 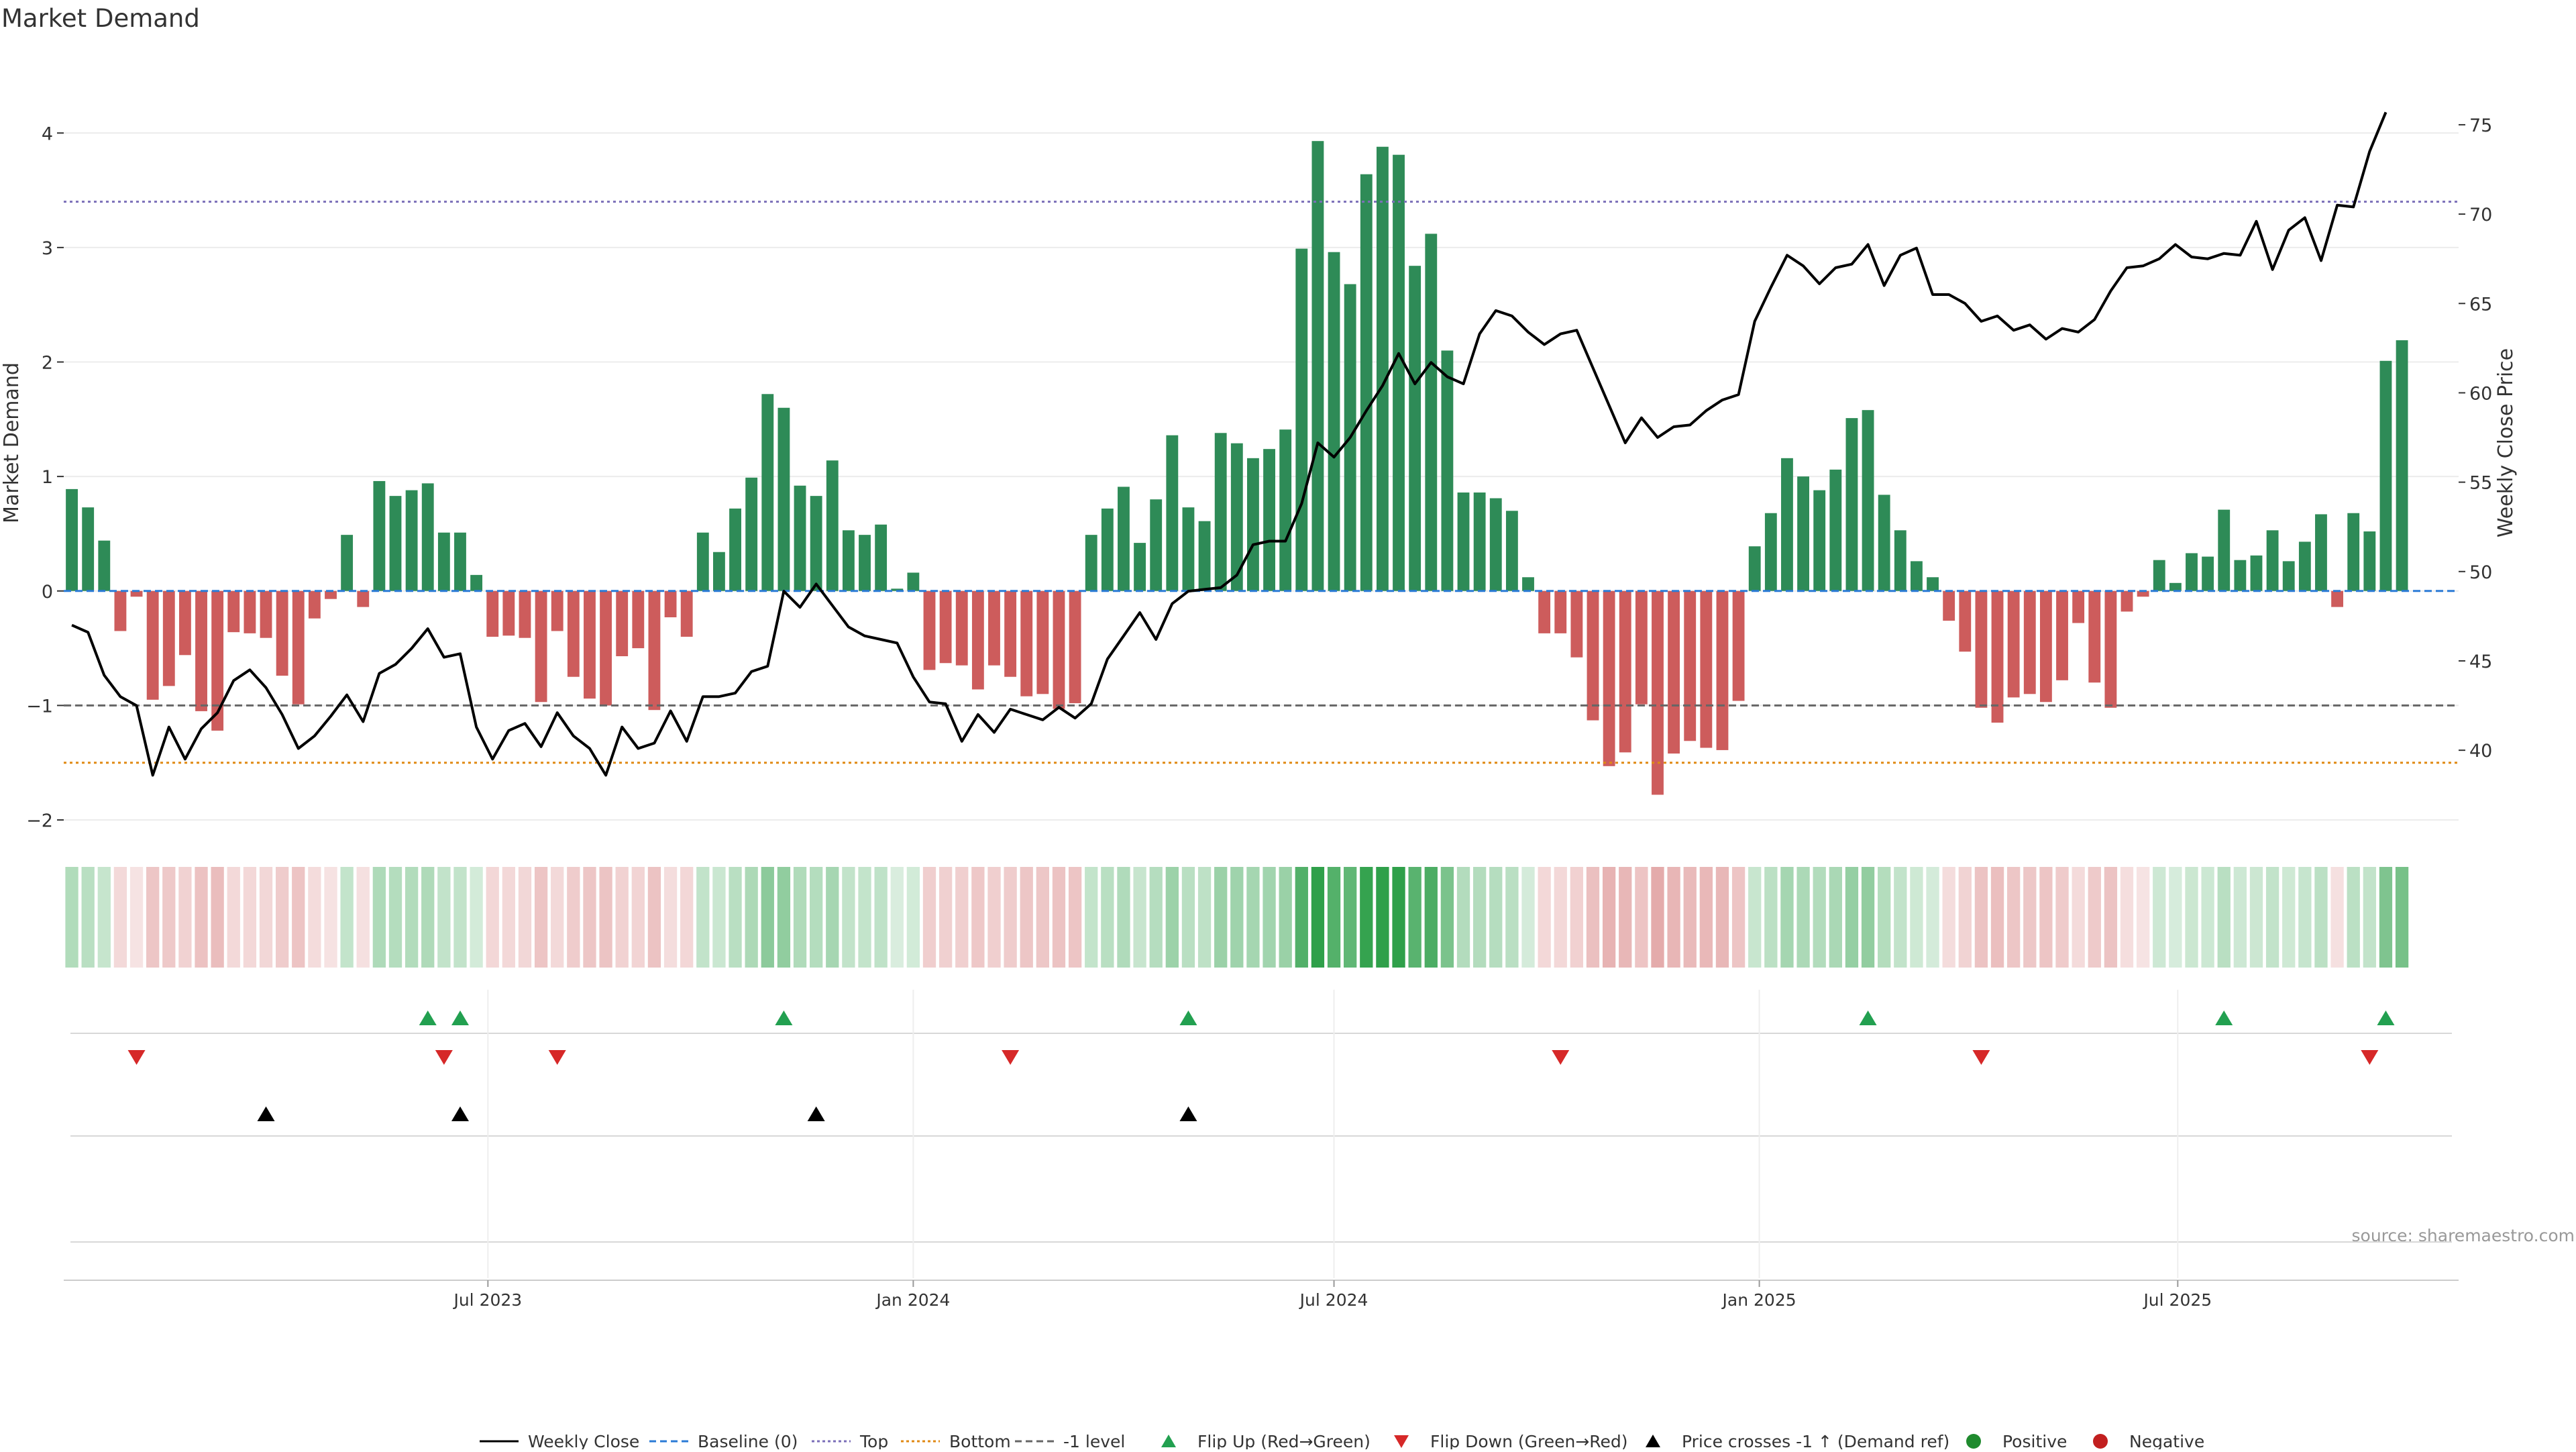 What do you see at coordinates (2480, 126) in the screenshot?
I see `y2-tick-label: 75` at bounding box center [2480, 126].